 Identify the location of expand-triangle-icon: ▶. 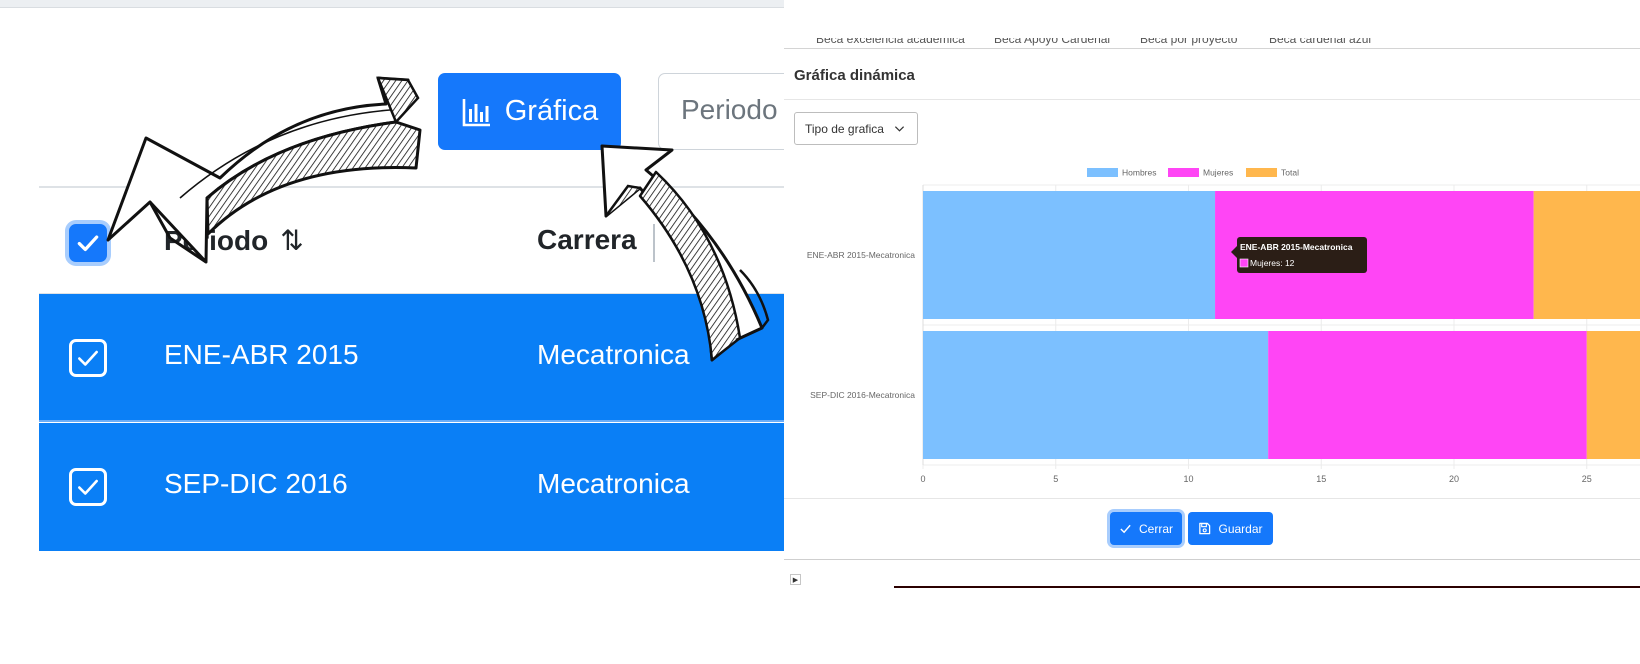
(795, 579).